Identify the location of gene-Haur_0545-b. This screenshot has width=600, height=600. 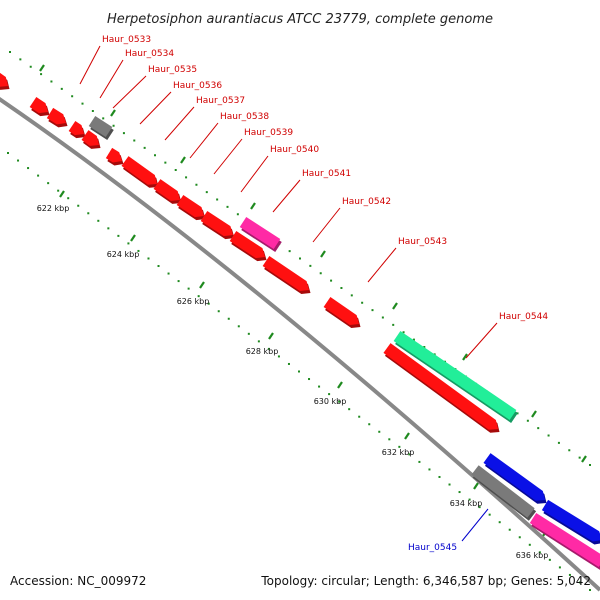
(570, 520).